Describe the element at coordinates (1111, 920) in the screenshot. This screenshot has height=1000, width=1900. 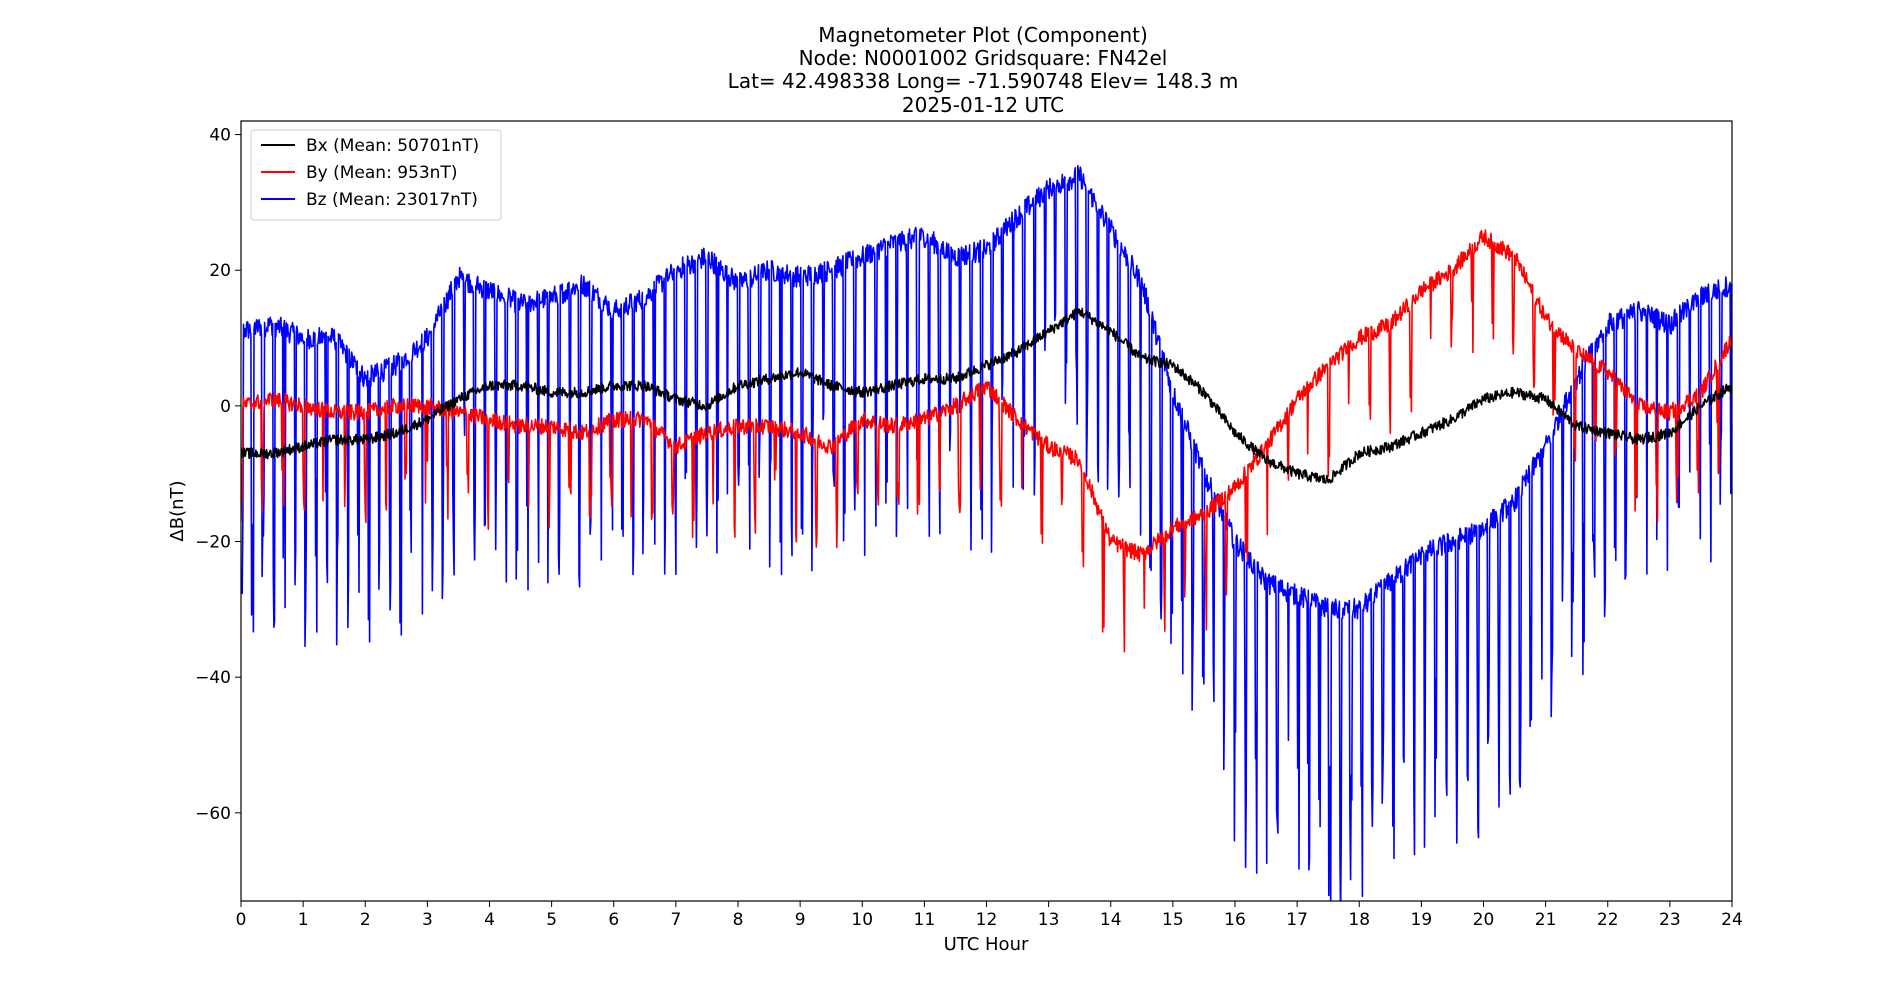
I see `x-tick-label: 14` at that location.